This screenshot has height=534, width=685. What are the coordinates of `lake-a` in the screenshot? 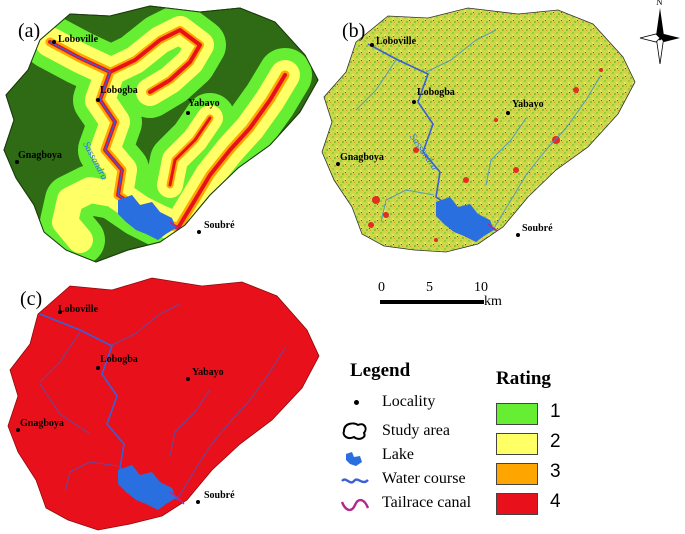 It's located at (147, 217).